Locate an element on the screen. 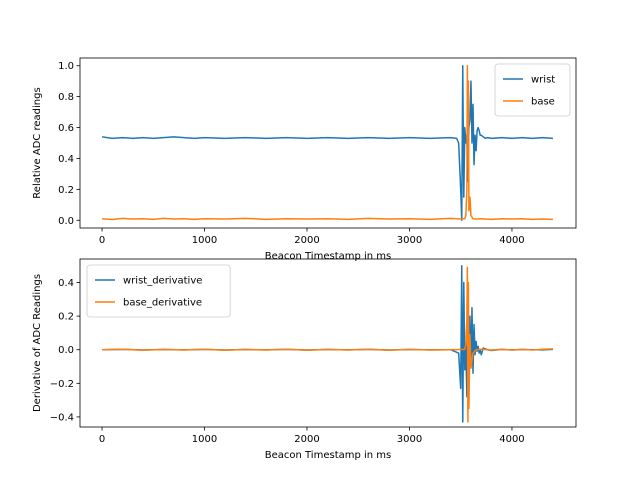 The image size is (640, 480). legend-label: base is located at coordinates (543, 102).